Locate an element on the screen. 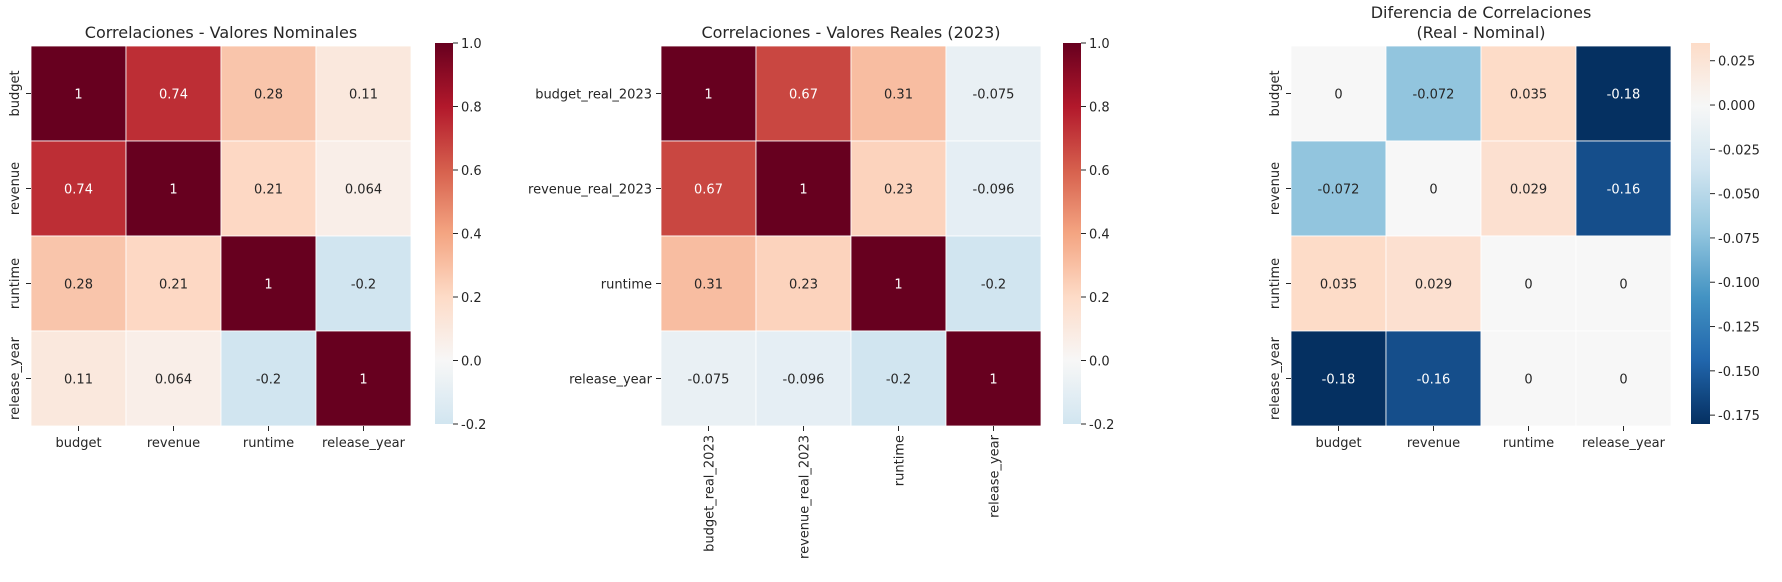 The width and height of the screenshot is (1782, 582). cell-label: 0.74 is located at coordinates (78, 190).